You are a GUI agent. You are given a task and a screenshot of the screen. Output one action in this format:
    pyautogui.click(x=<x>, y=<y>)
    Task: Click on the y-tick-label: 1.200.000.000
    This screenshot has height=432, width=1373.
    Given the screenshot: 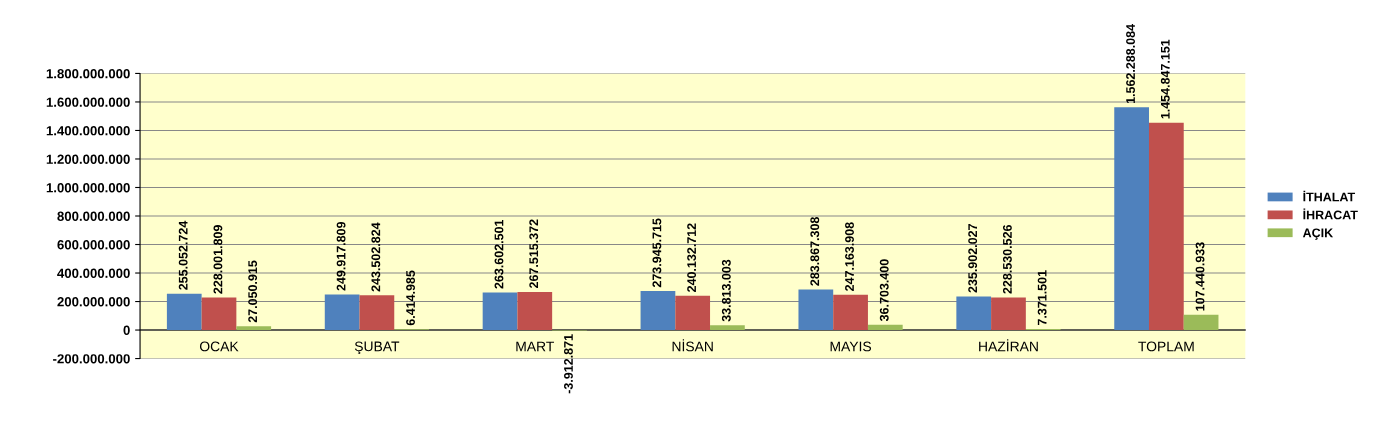 What is the action you would take?
    pyautogui.click(x=88, y=159)
    